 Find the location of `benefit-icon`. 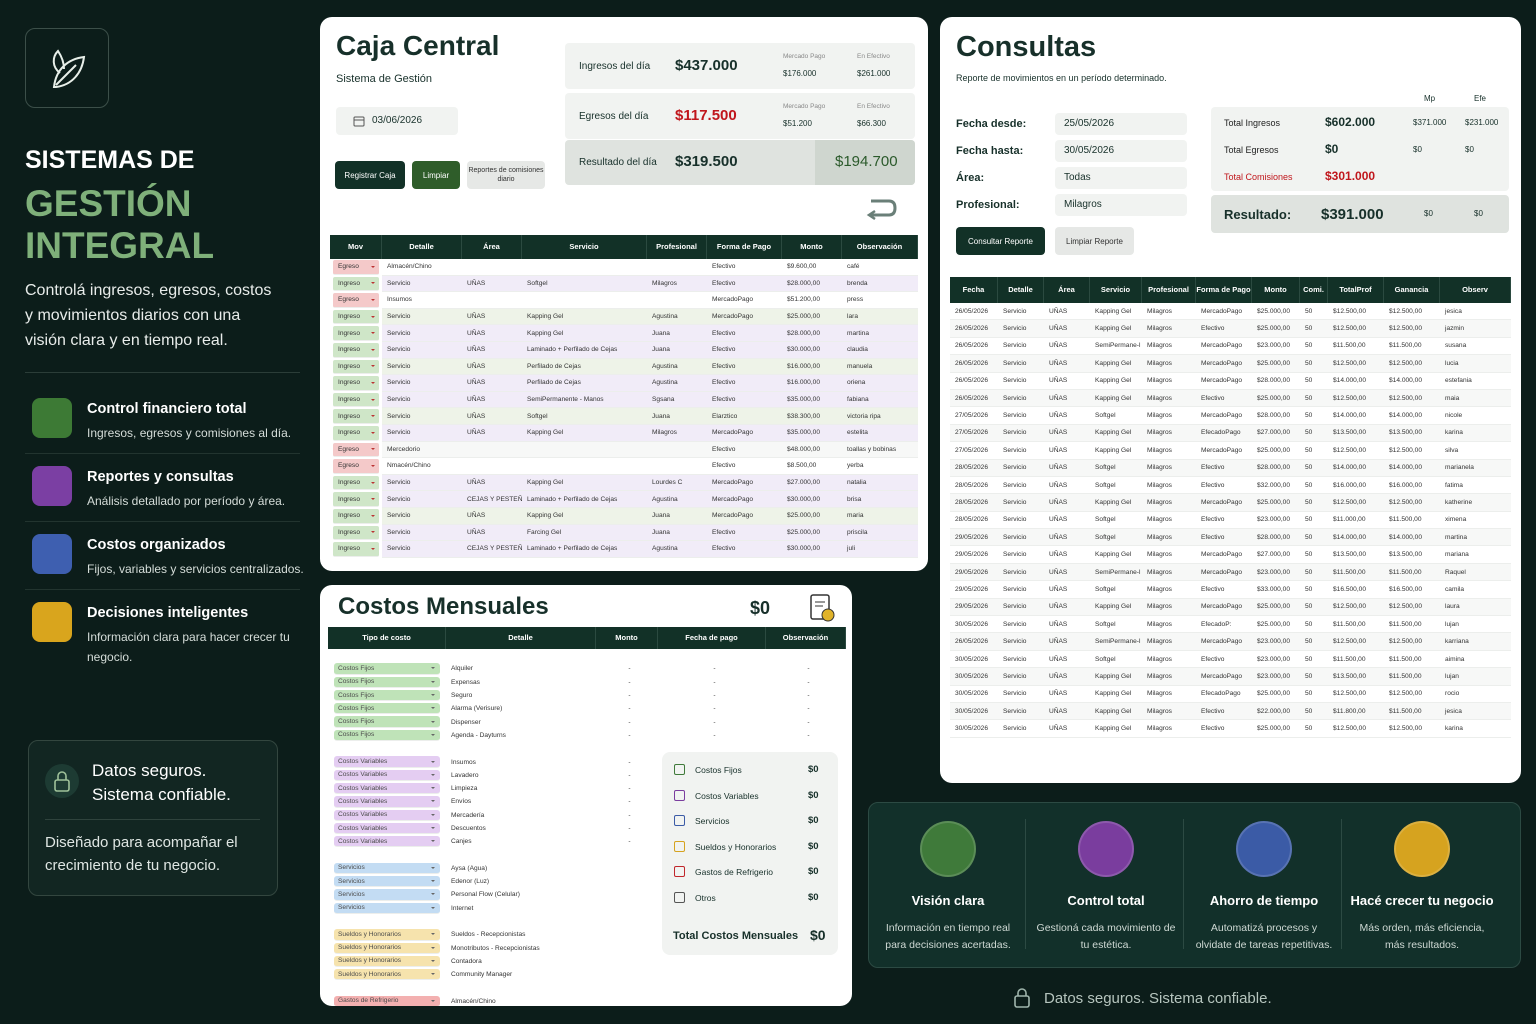

benefit-icon is located at coordinates (1264, 849).